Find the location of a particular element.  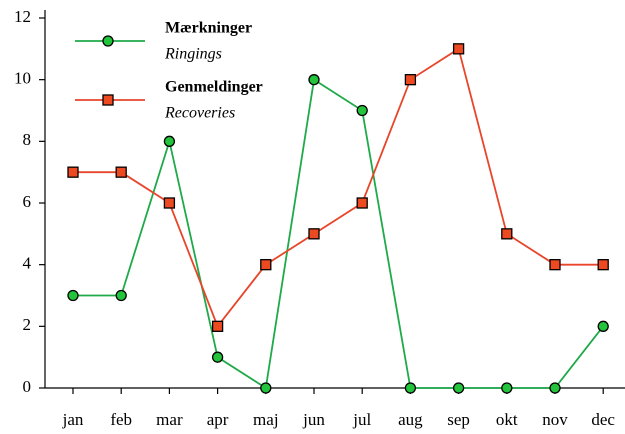

x-tick-label: feb is located at coordinates (121, 419).